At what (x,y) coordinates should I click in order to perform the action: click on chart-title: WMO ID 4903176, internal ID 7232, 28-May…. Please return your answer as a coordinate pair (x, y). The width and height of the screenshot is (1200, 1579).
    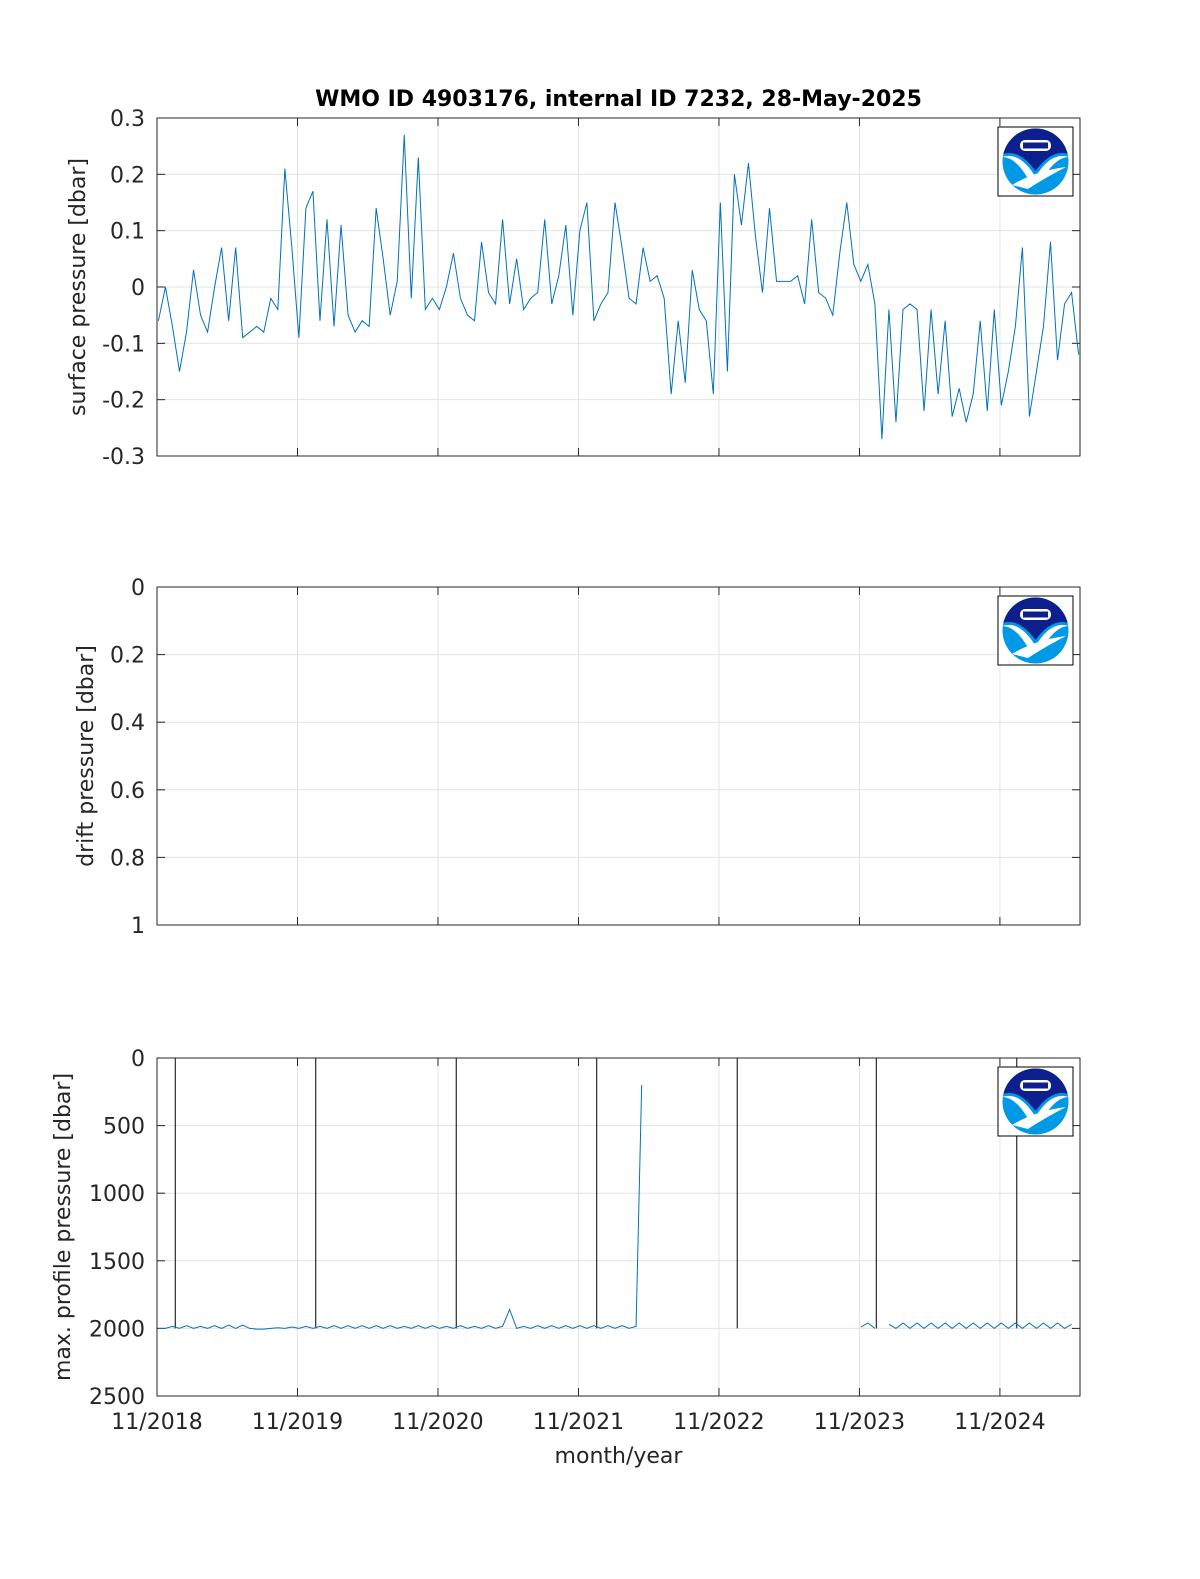
    Looking at the image, I should click on (618, 99).